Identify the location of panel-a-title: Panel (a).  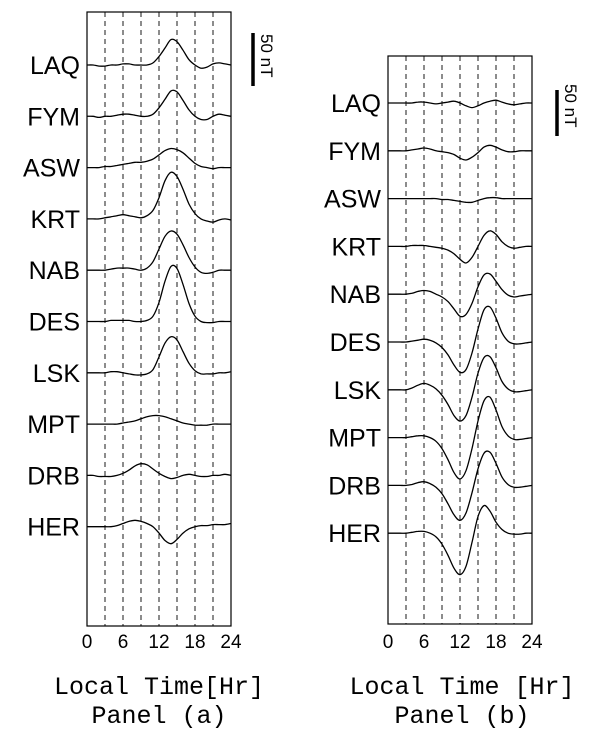
(158, 715).